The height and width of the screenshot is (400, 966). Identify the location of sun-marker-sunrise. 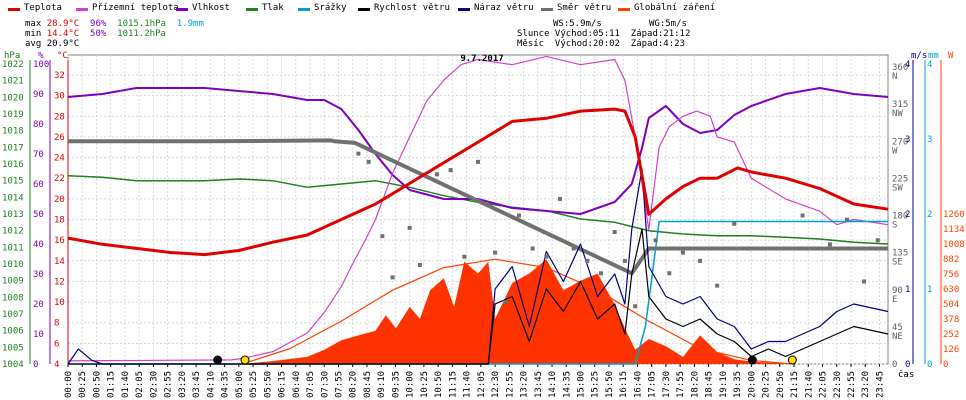
(245, 360).